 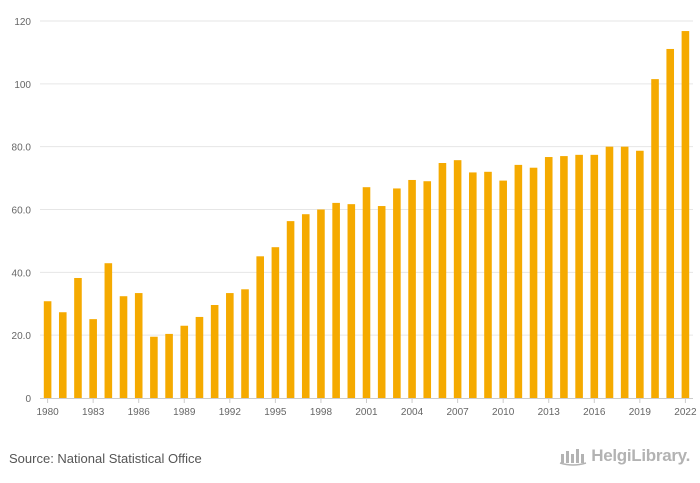 What do you see at coordinates (275, 412) in the screenshot?
I see `x-tick-label: 1995` at bounding box center [275, 412].